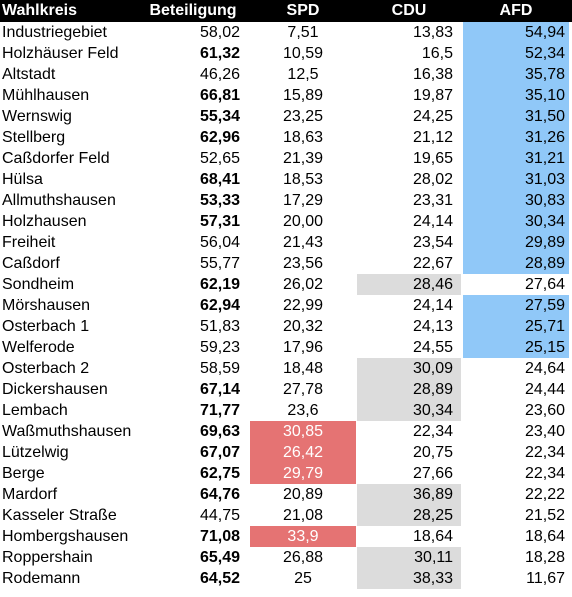 The image size is (572, 597). What do you see at coordinates (219, 368) in the screenshot?
I see `value-cell: 58,59` at bounding box center [219, 368].